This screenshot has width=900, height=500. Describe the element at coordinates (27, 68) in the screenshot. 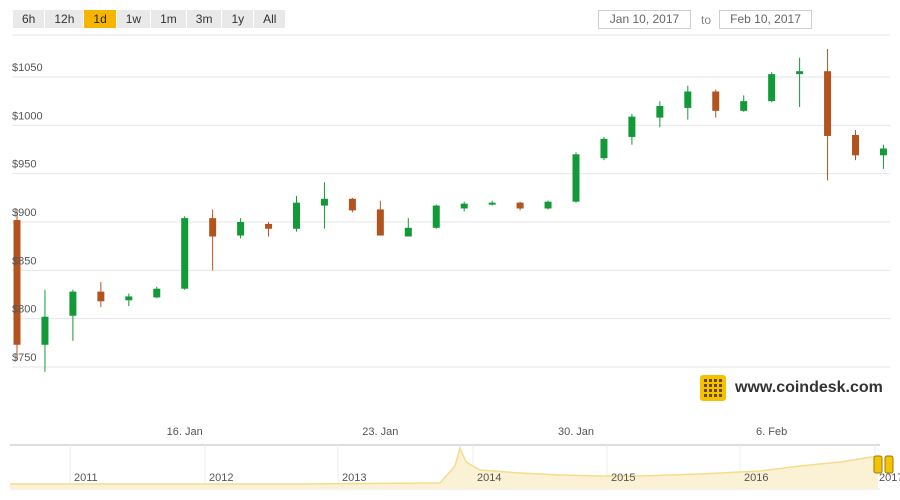

I see `y-tick-label: $1050` at that location.